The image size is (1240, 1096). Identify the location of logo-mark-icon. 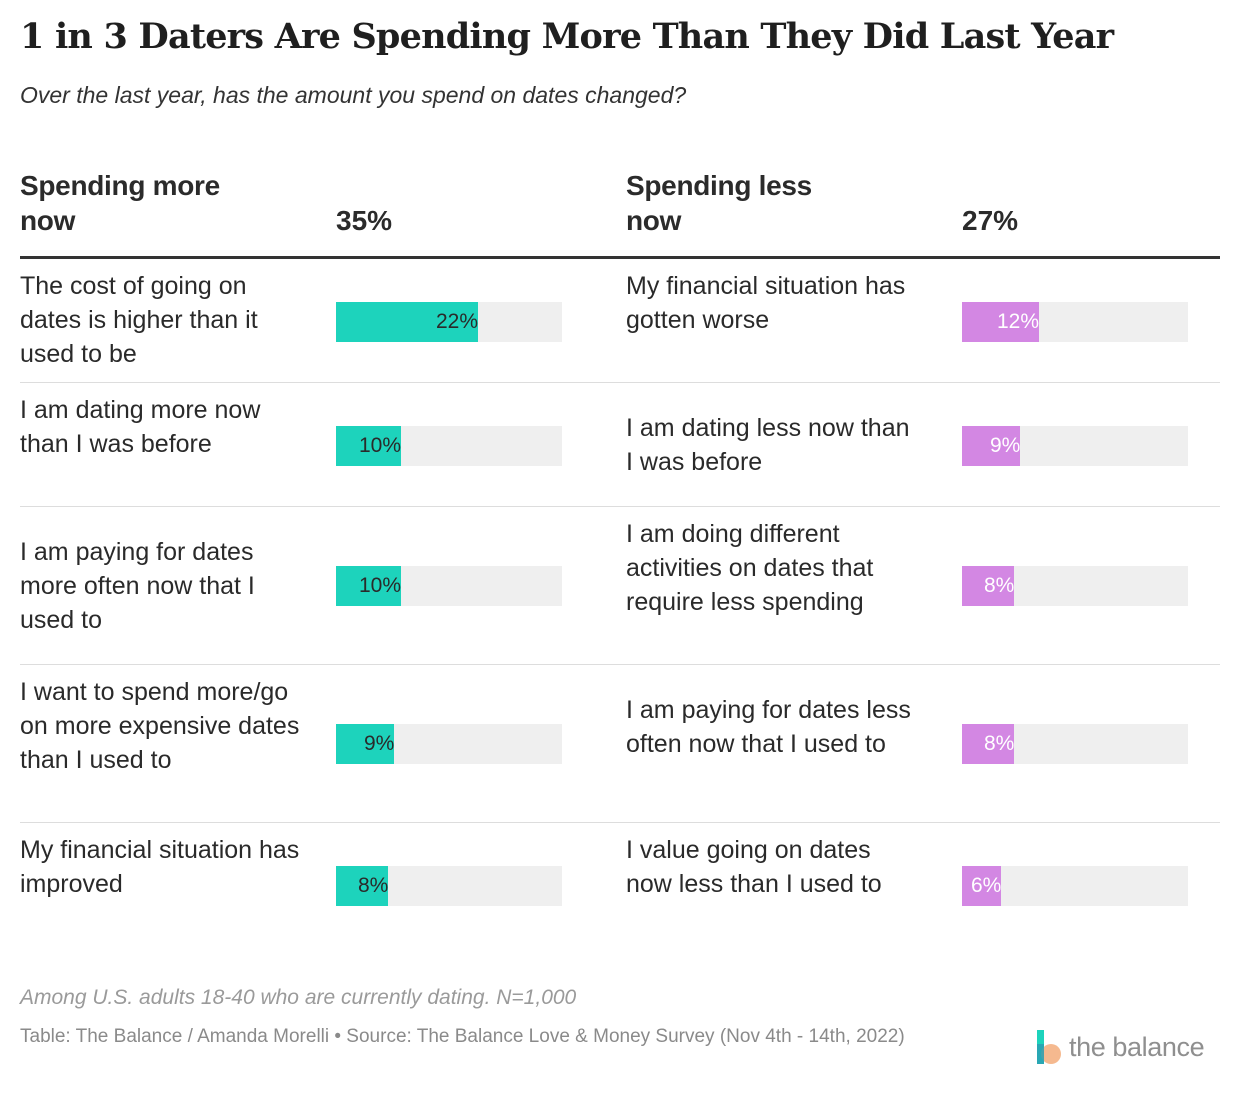
(1049, 1047).